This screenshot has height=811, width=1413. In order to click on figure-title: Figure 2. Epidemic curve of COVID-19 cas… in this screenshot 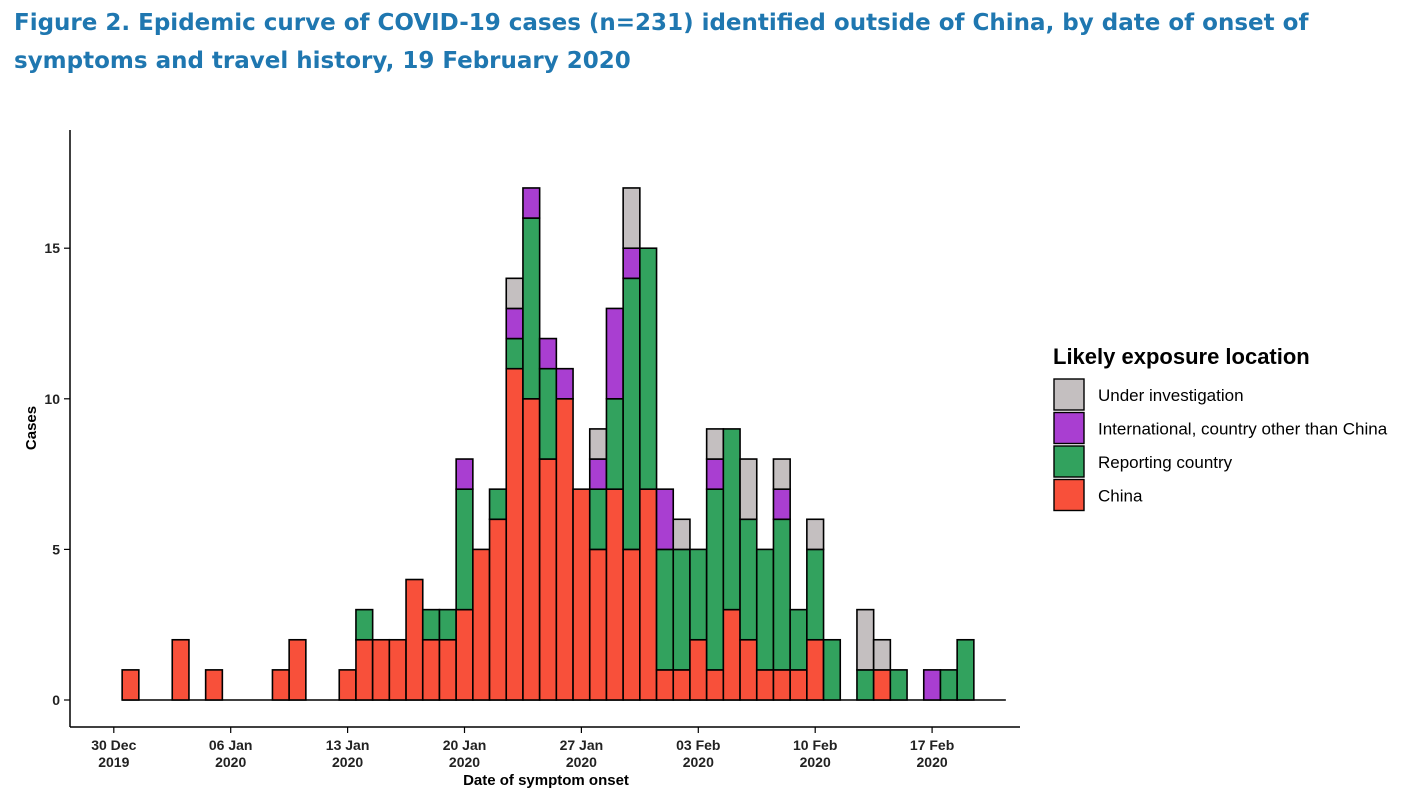, I will do `click(661, 42)`.